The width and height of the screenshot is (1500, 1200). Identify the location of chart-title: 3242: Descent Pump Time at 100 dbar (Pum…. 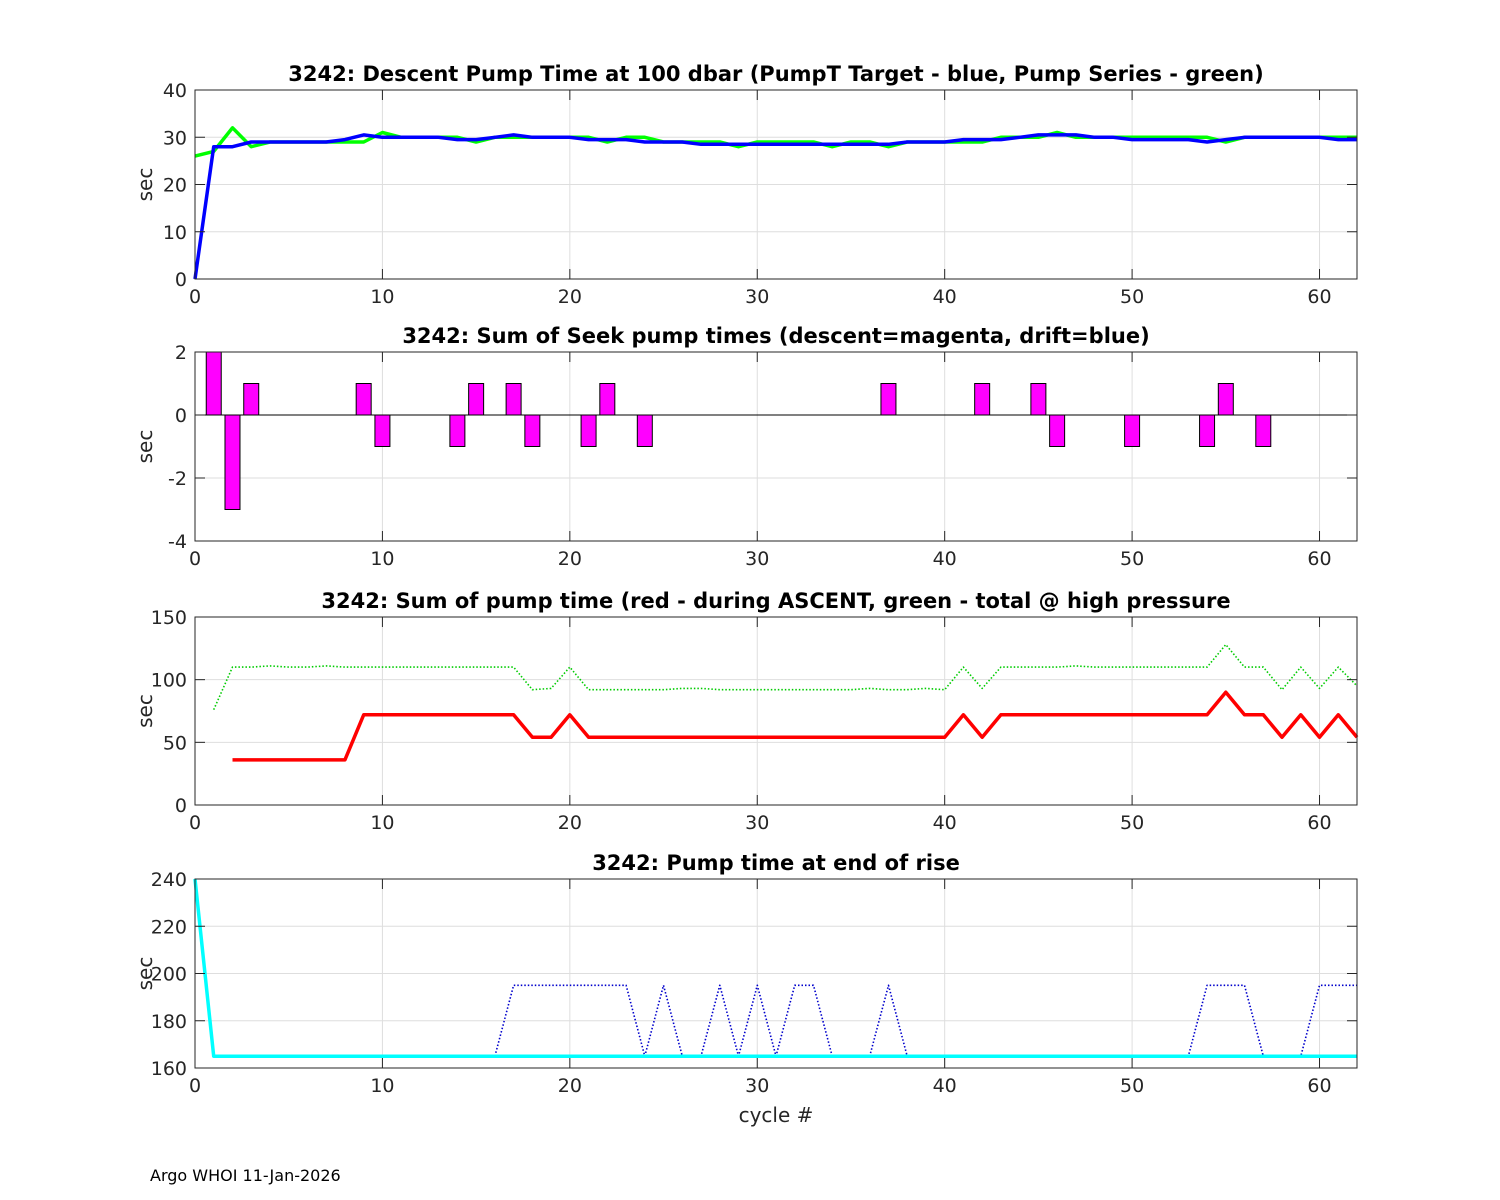
(775, 74).